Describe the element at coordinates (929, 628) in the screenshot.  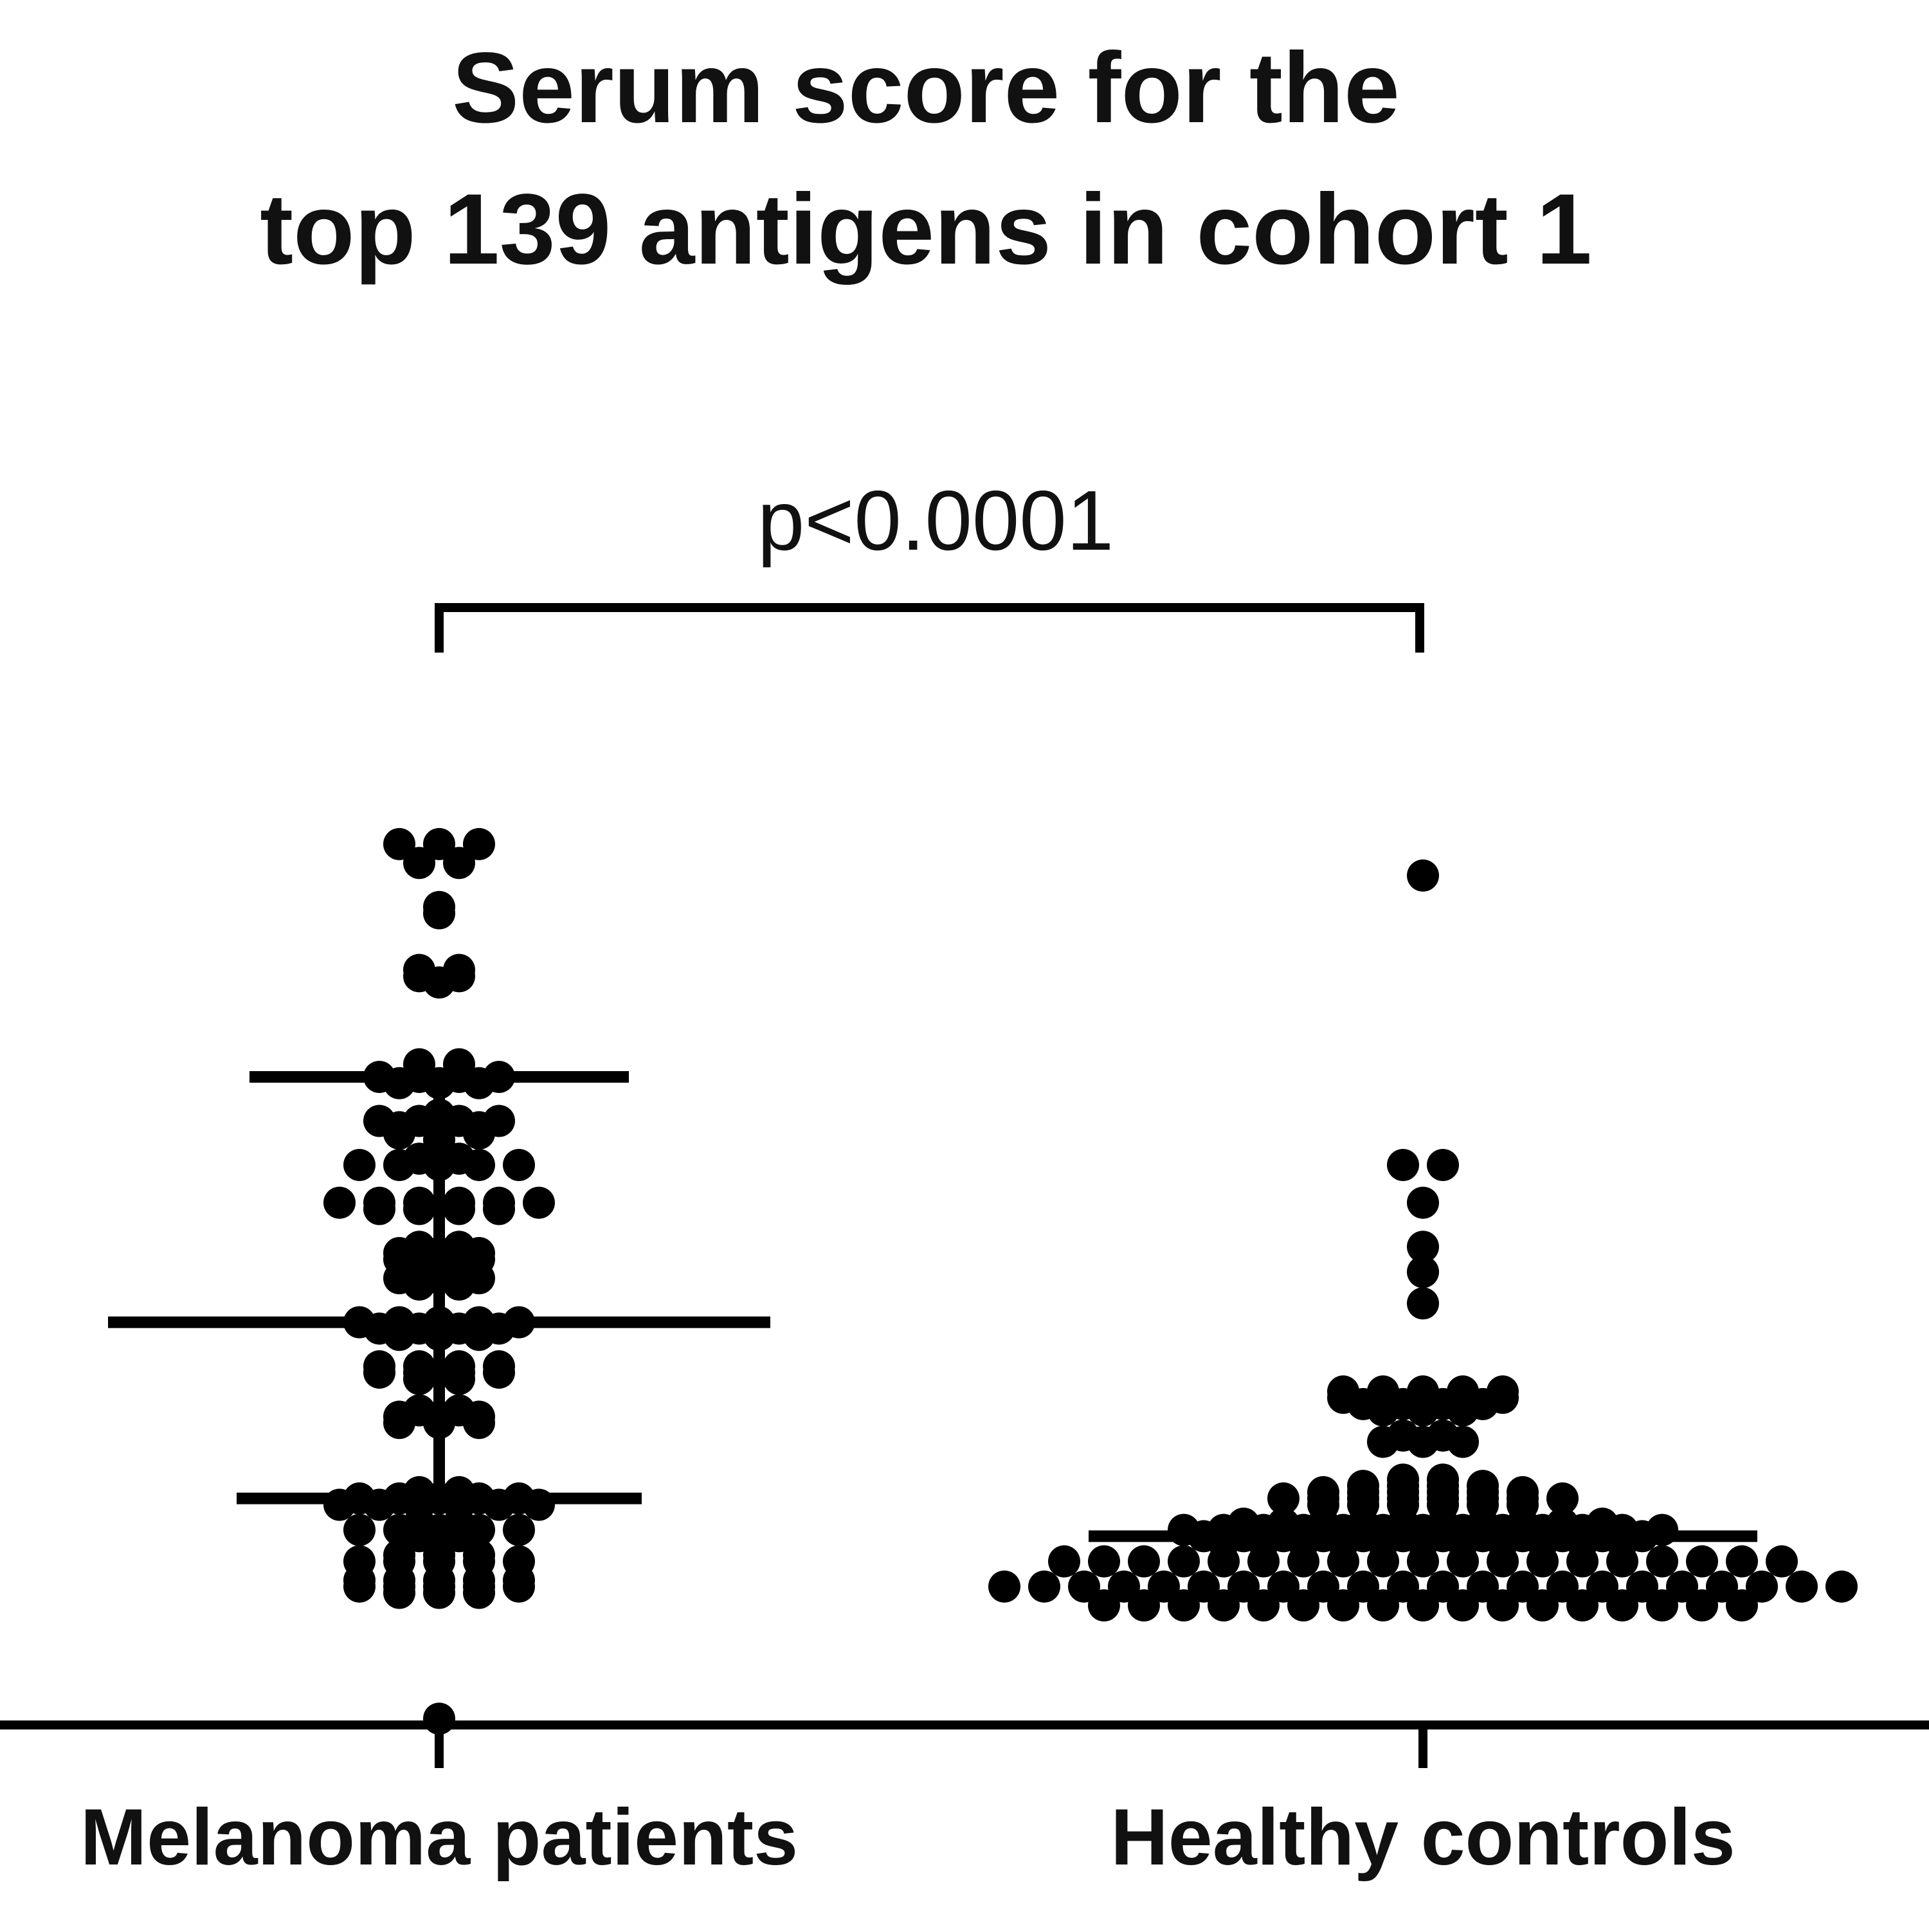
I see `significance-bracket` at that location.